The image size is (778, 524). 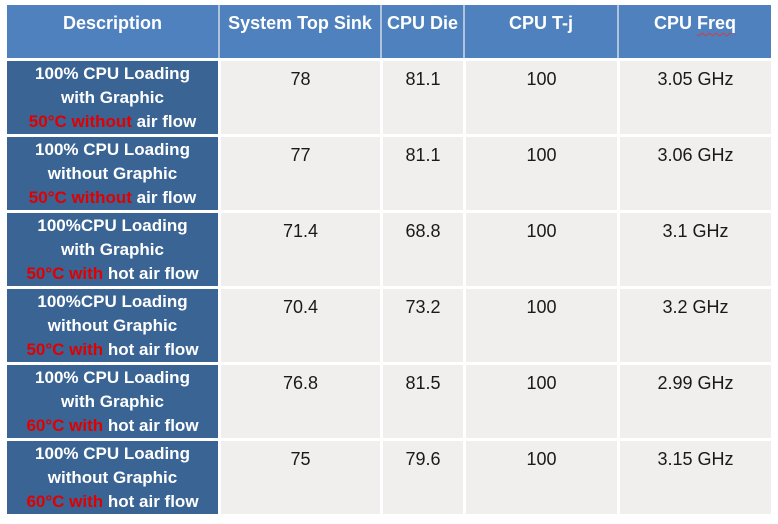 I want to click on header-label-cpu-die: CPU Die, so click(x=422, y=23).